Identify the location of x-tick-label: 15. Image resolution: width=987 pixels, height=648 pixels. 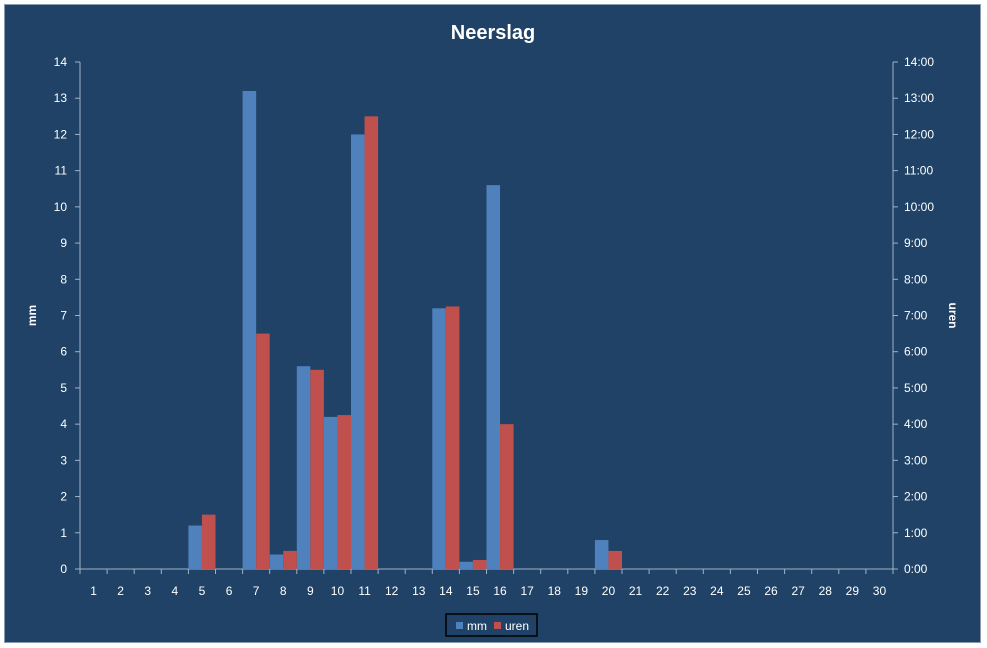
(473, 591).